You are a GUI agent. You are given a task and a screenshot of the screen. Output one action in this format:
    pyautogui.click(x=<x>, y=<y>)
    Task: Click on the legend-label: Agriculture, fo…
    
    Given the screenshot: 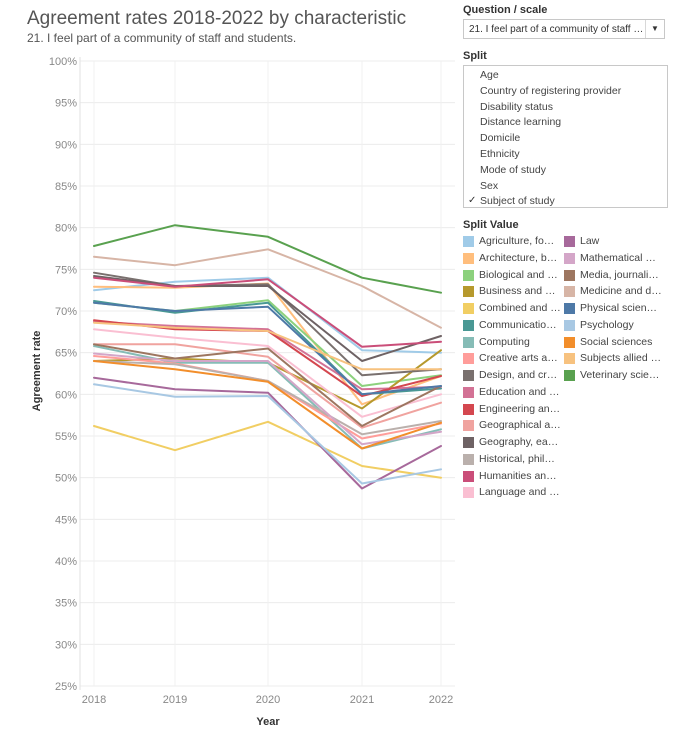 What is the action you would take?
    pyautogui.click(x=517, y=241)
    